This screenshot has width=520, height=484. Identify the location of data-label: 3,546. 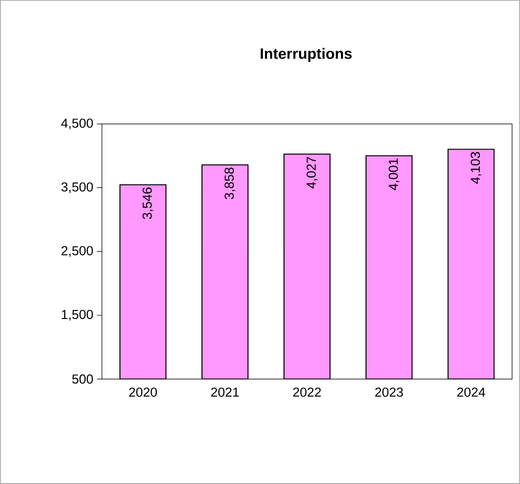
(148, 204).